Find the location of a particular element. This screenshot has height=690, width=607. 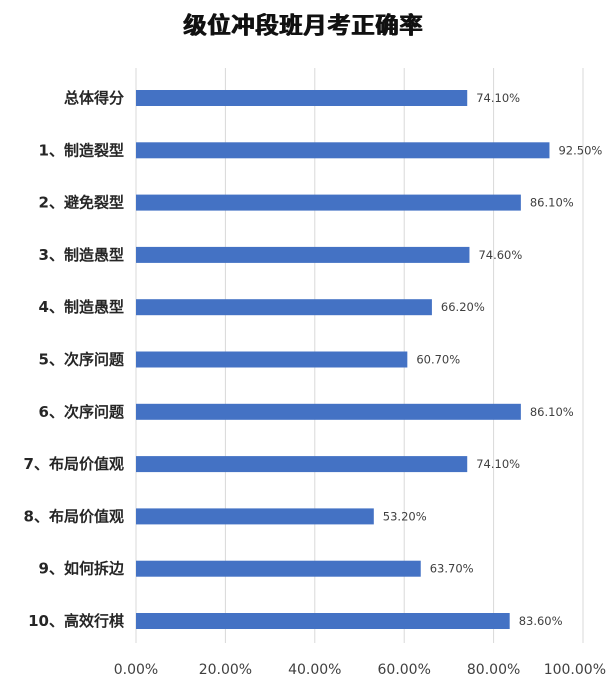

data-label: 66.20% is located at coordinates (463, 307).